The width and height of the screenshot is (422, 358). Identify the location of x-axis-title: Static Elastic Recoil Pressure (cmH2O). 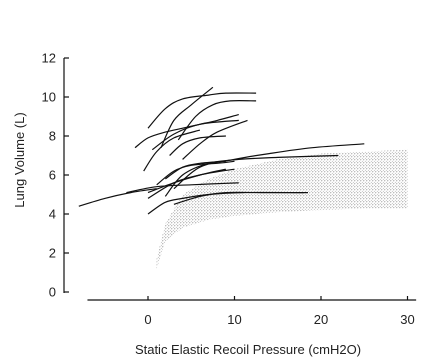
(248, 349).